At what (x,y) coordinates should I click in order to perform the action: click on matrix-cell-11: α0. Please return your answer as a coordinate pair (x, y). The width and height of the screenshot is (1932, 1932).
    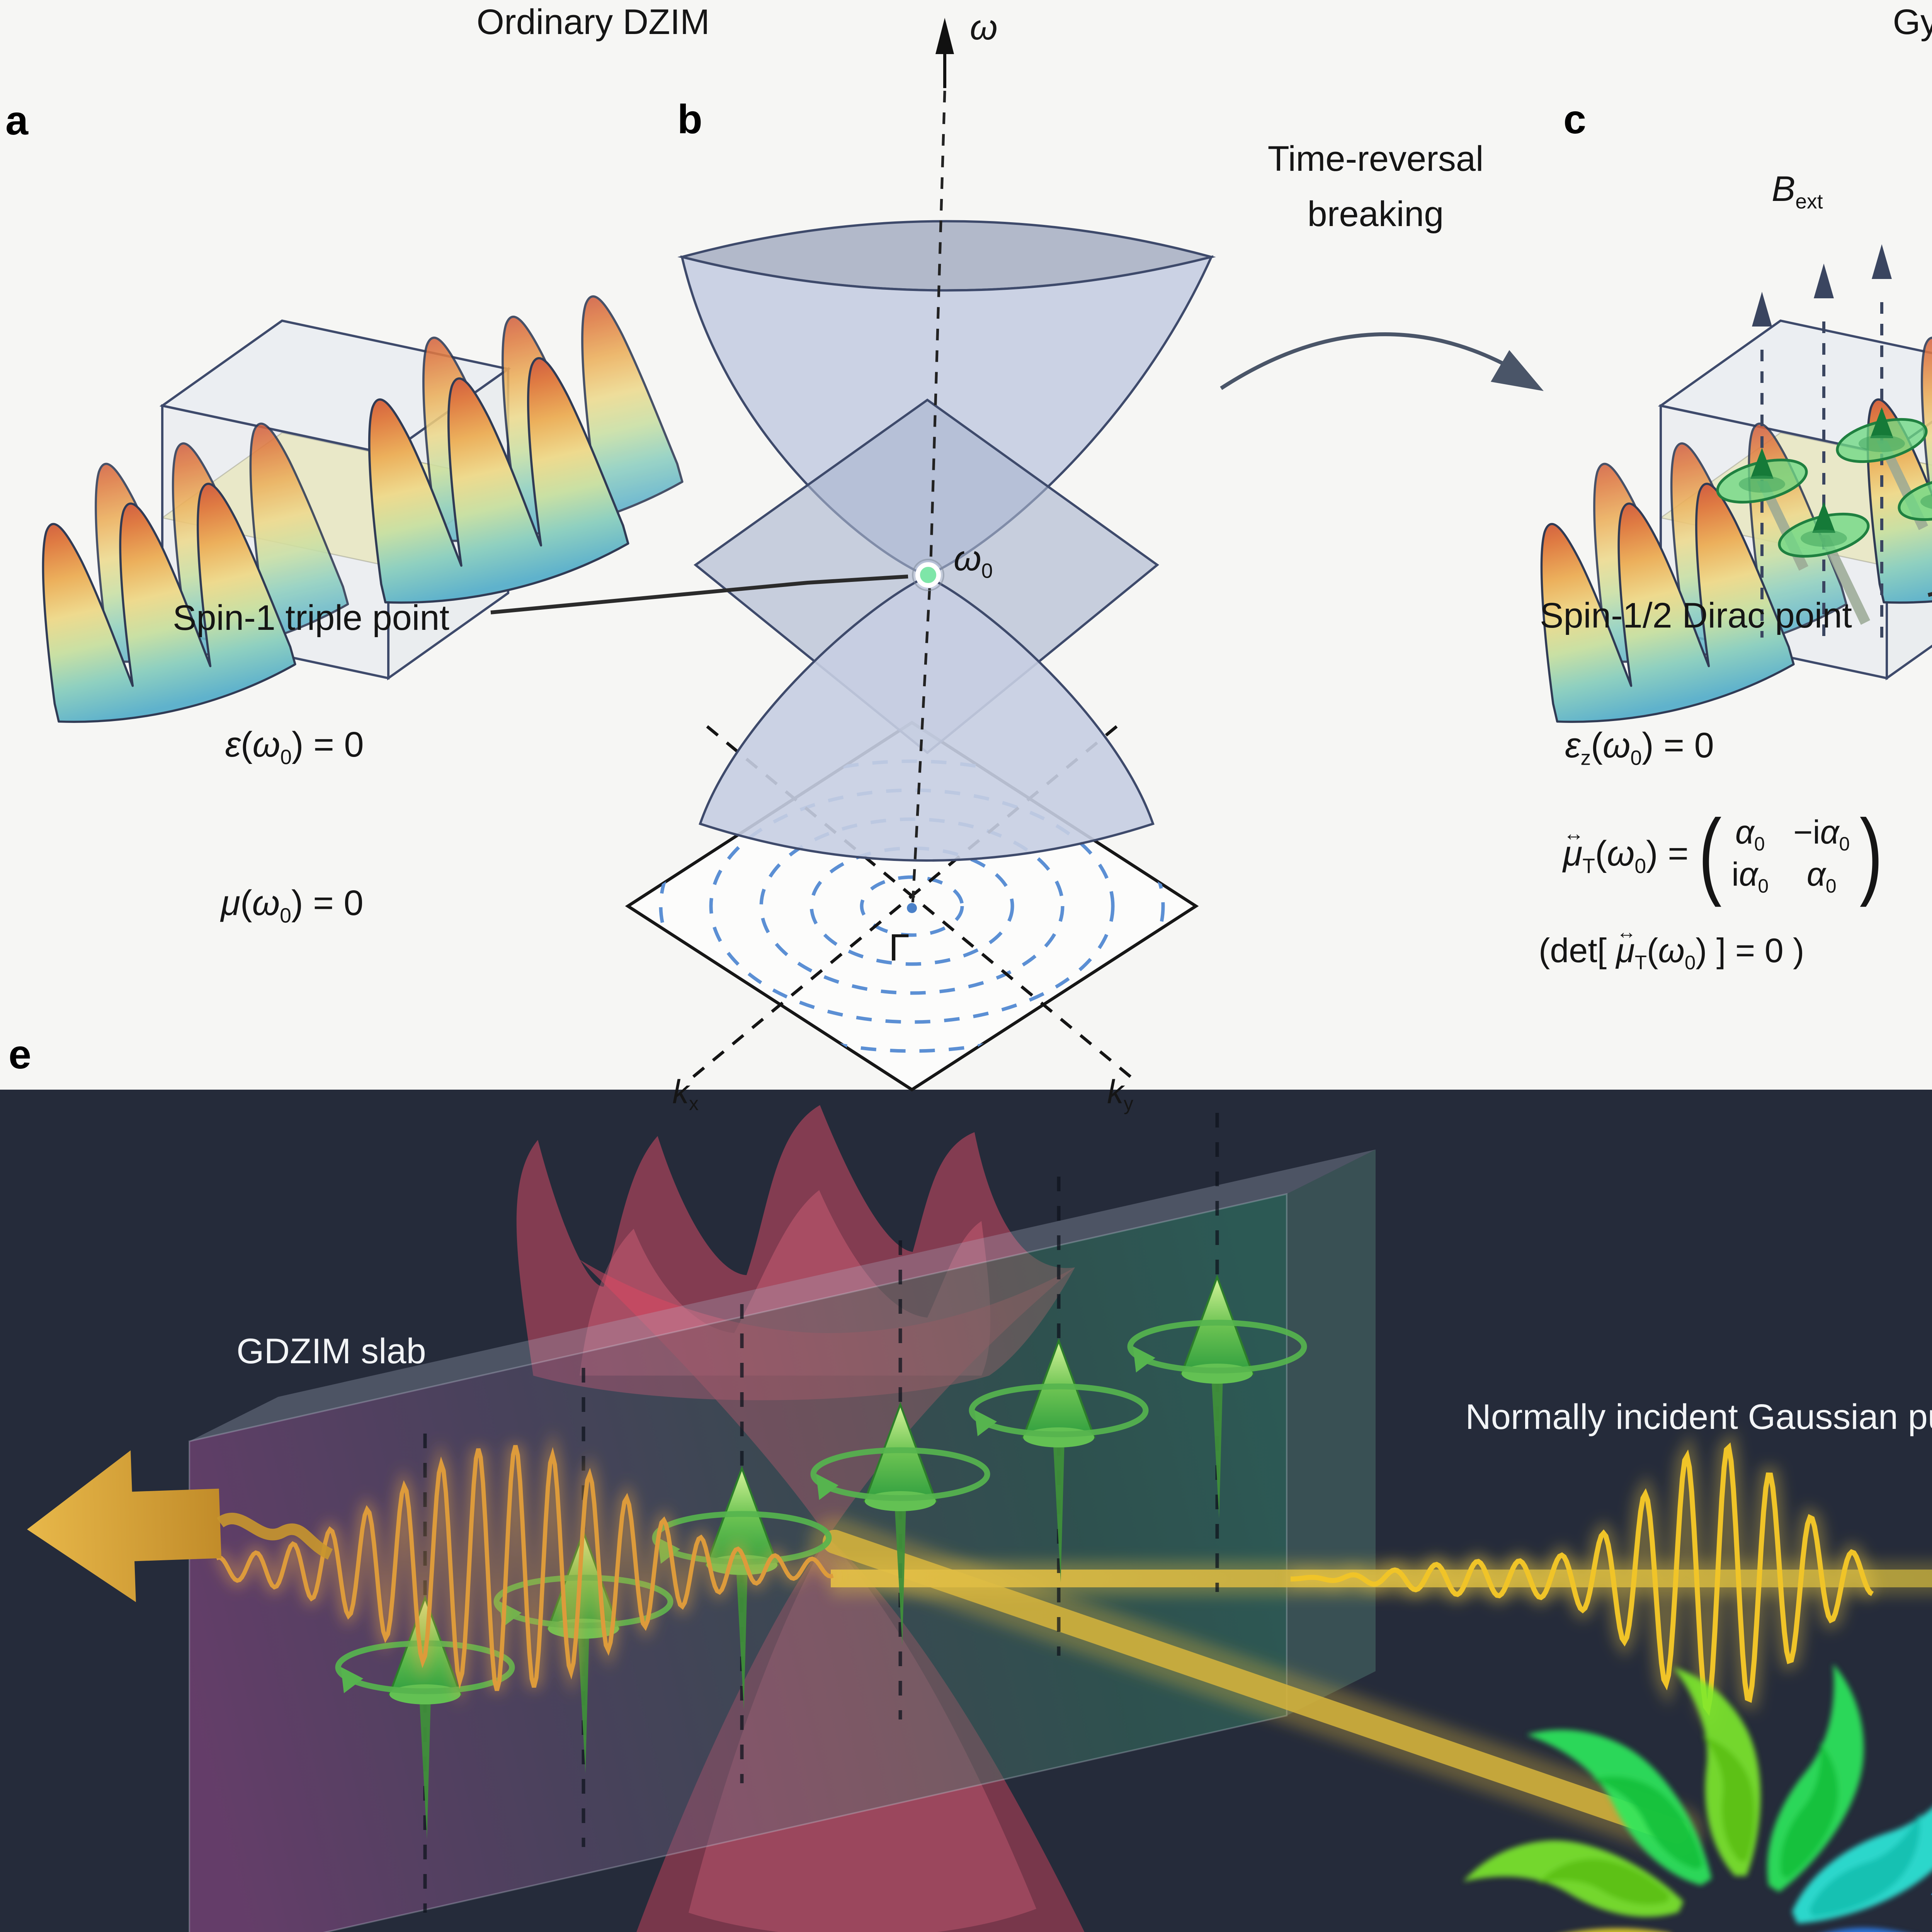
    Looking at the image, I should click on (1750, 835).